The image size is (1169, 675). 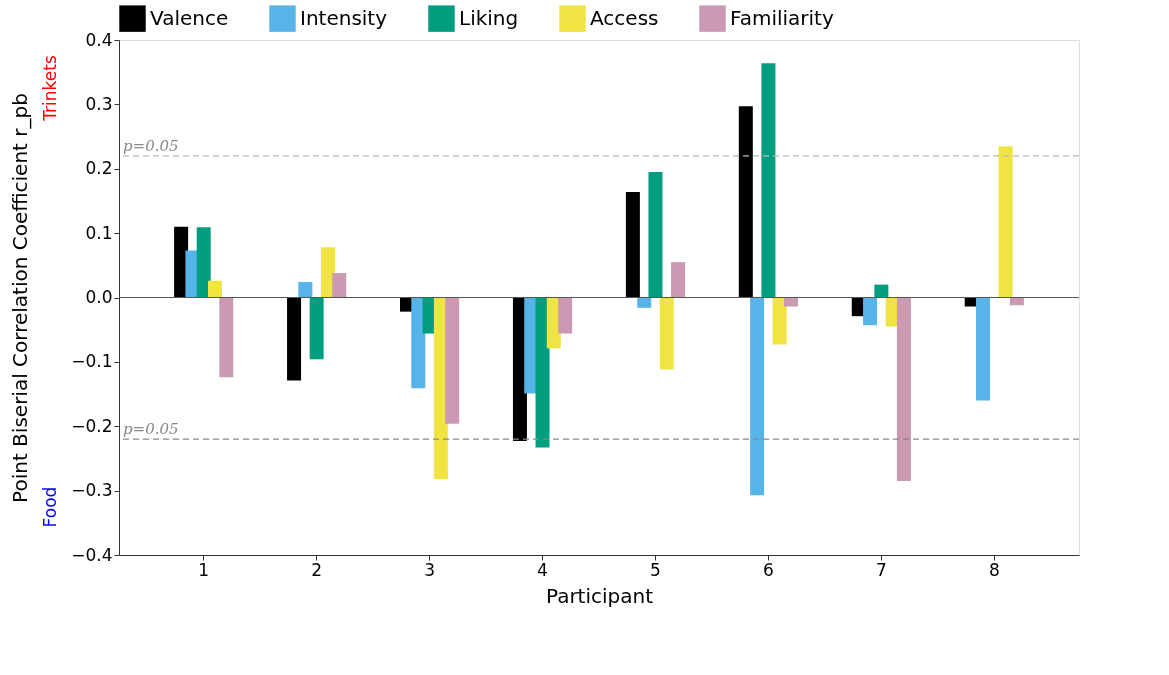 What do you see at coordinates (92, 425) in the screenshot?
I see `y-tick-label: −0.2` at bounding box center [92, 425].